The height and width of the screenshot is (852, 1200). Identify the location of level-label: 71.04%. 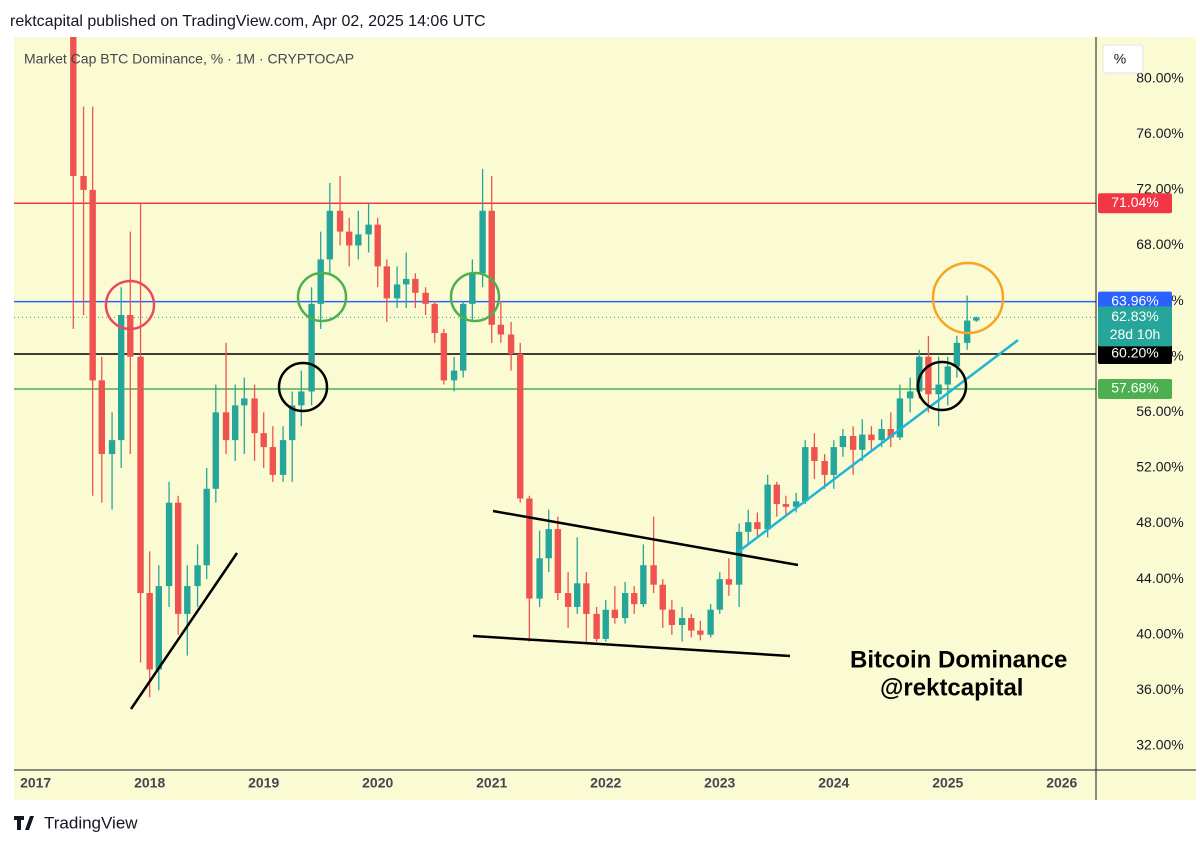
(1134, 202).